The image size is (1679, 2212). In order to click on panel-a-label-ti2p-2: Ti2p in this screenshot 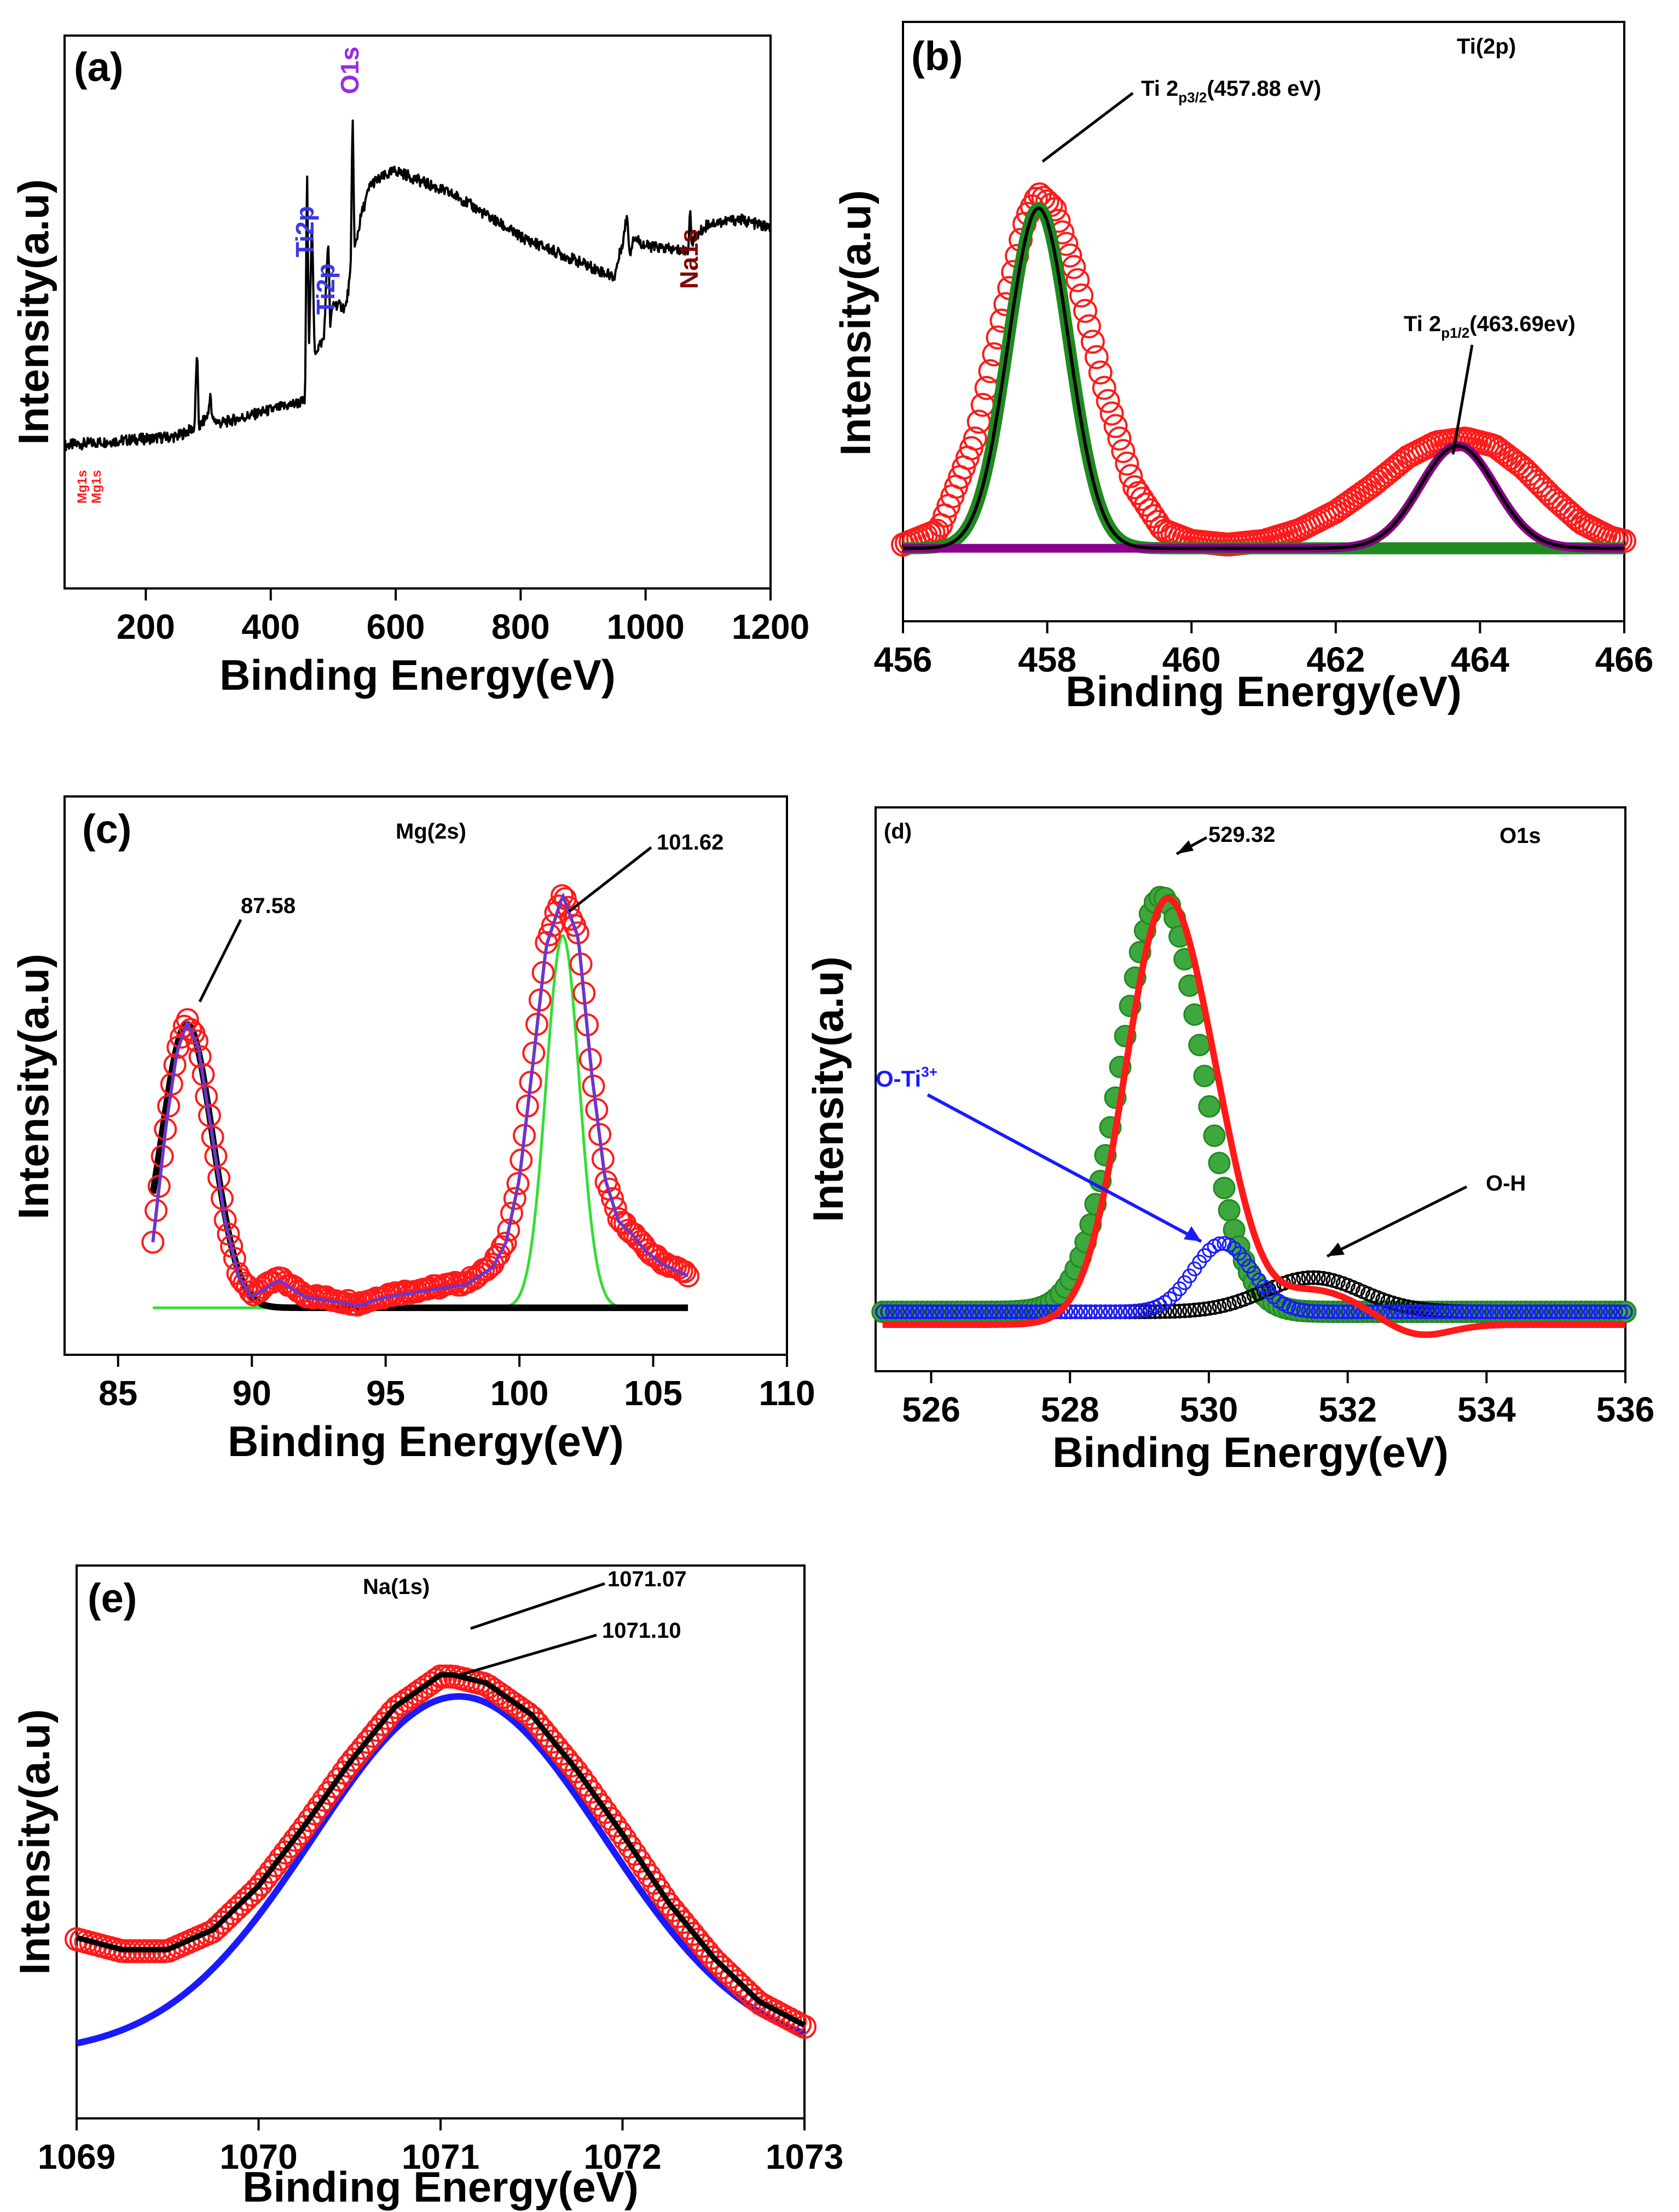, I will do `click(325, 289)`.